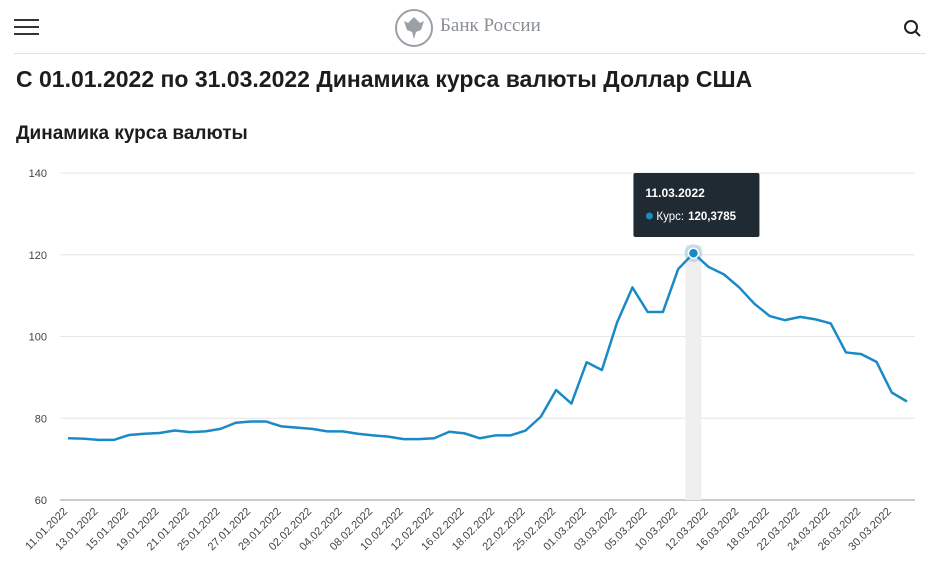 The width and height of the screenshot is (940, 579). I want to click on chart-title: Динамика курса валюты, so click(132, 133).